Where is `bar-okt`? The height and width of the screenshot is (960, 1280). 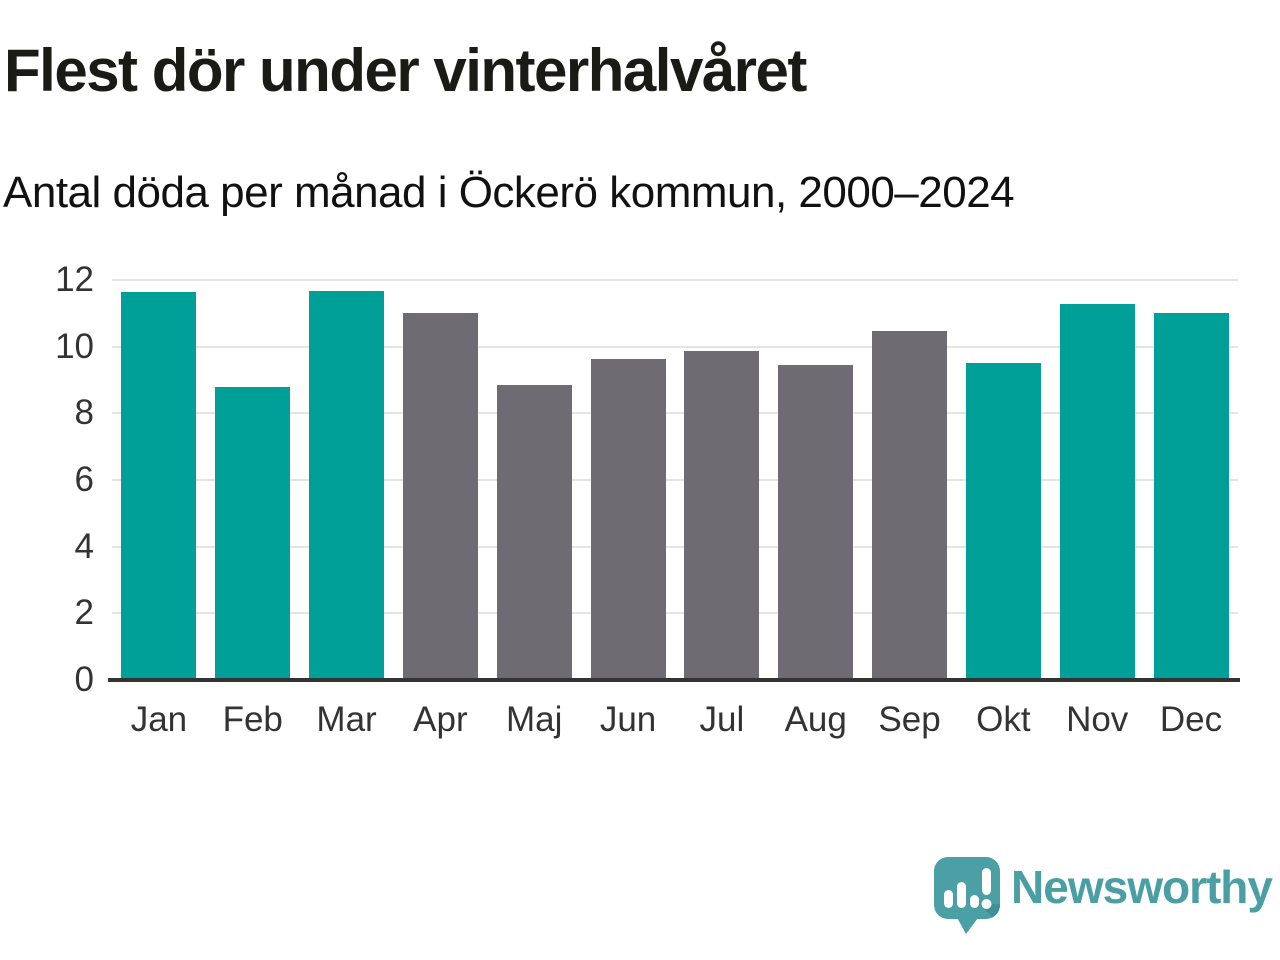
bar-okt is located at coordinates (1003, 521).